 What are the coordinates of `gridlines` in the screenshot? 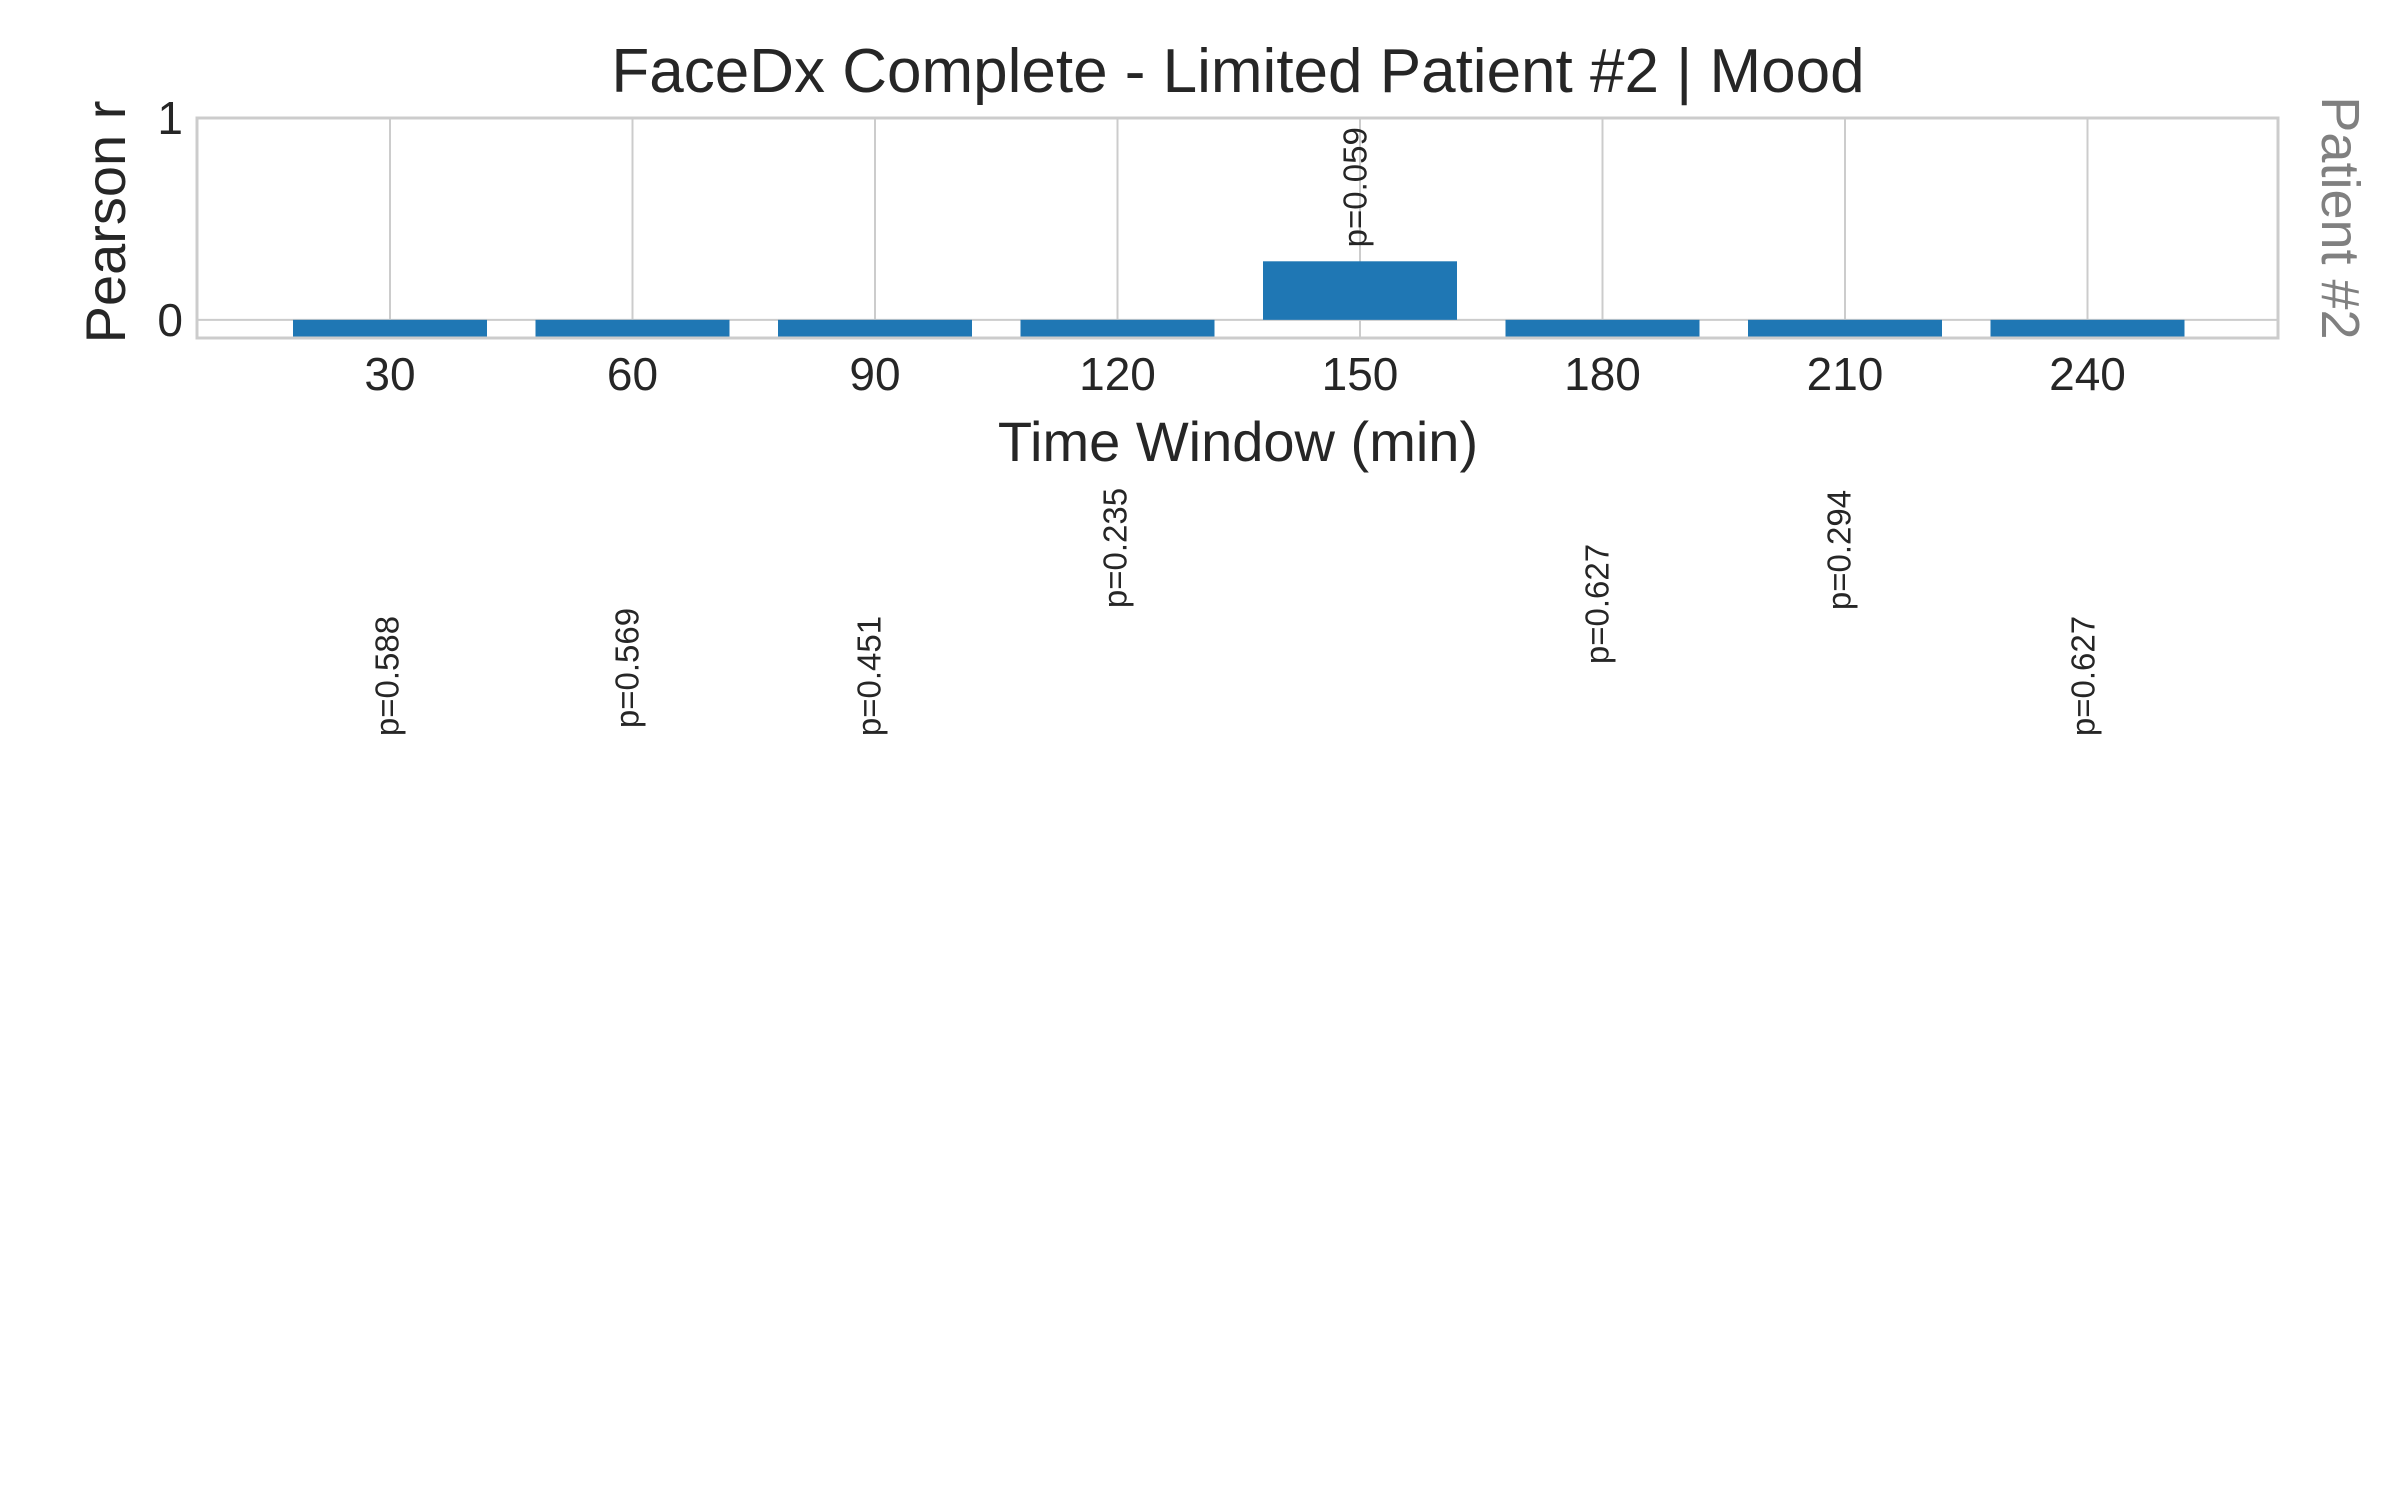 It's located at (1237, 227).